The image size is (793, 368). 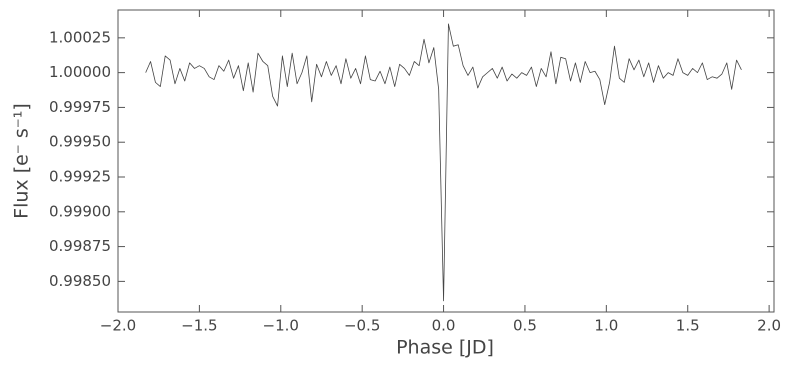 I want to click on y-tick-label: 1.00025, so click(x=80, y=37).